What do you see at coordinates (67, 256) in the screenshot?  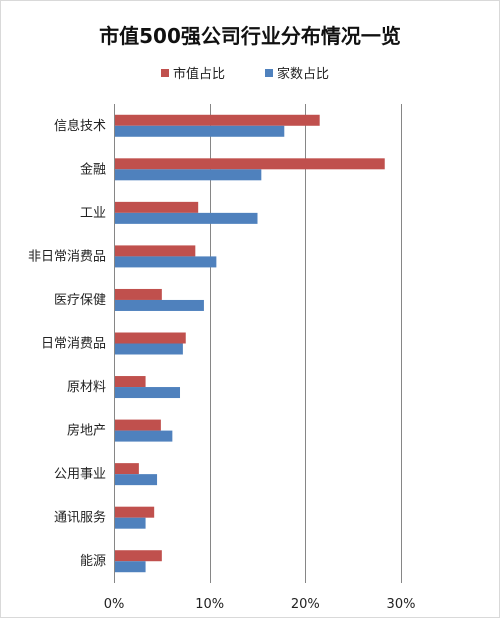 I see `category-label: 非日常消费品` at bounding box center [67, 256].